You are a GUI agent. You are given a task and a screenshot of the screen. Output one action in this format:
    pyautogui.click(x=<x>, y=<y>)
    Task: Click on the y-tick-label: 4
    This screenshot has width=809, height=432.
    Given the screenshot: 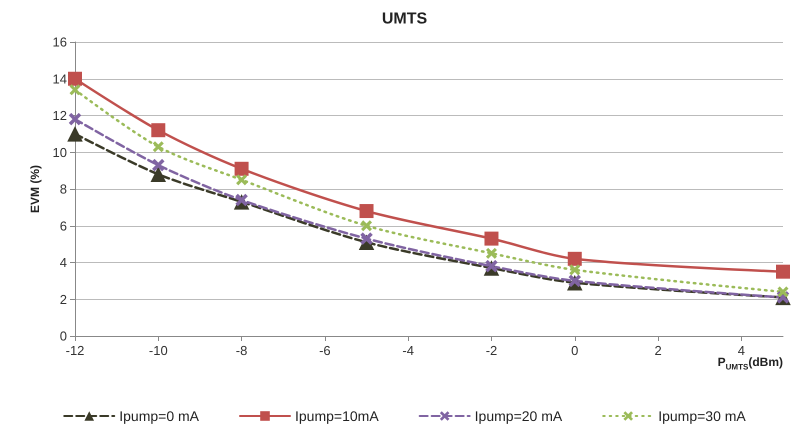 What is the action you would take?
    pyautogui.click(x=63, y=262)
    